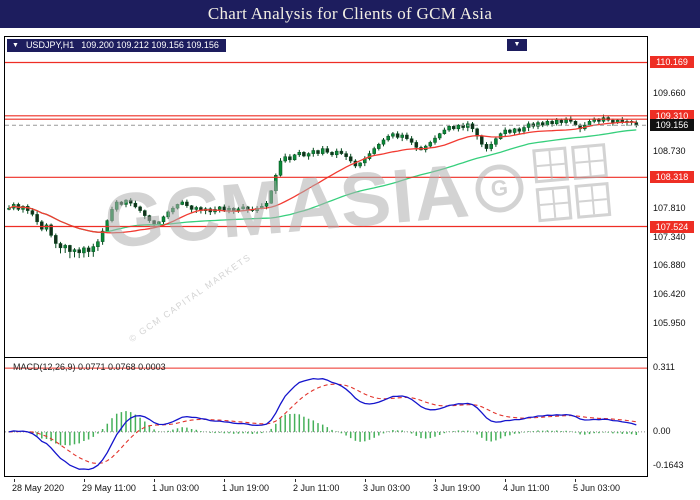 Image resolution: width=700 pixels, height=500 pixels. What do you see at coordinates (150, 45) in the screenshot?
I see `ohlc-values: 109.200 109.212 109.156 109.156` at bounding box center [150, 45].